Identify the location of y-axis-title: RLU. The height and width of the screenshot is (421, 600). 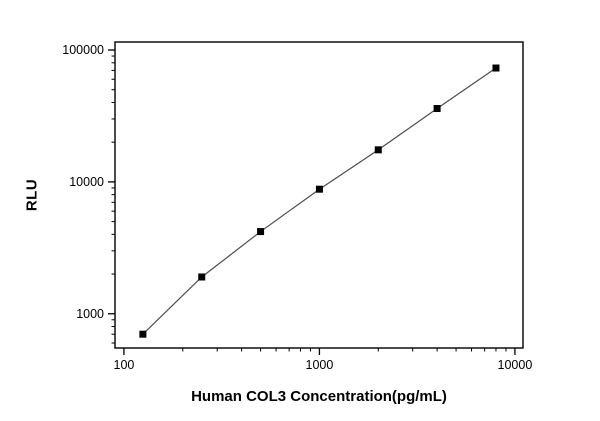
(32, 195).